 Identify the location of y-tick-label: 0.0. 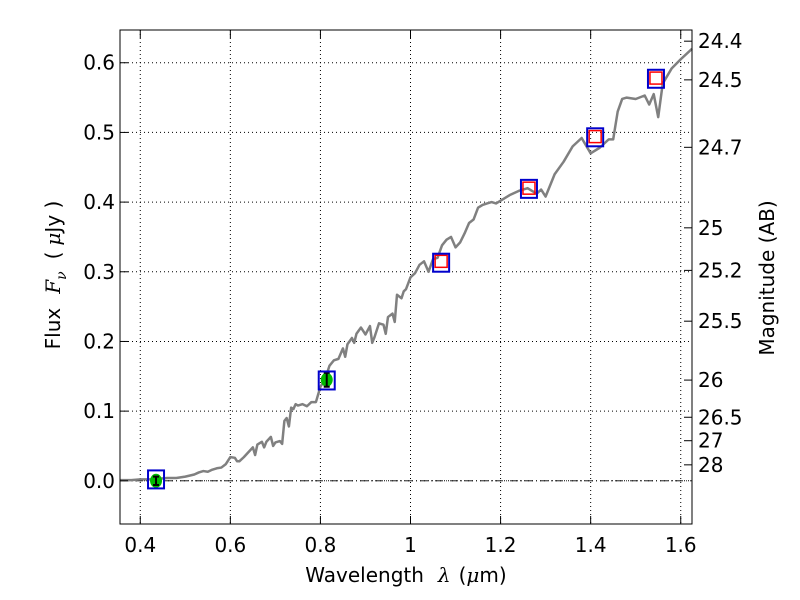
(99, 481).